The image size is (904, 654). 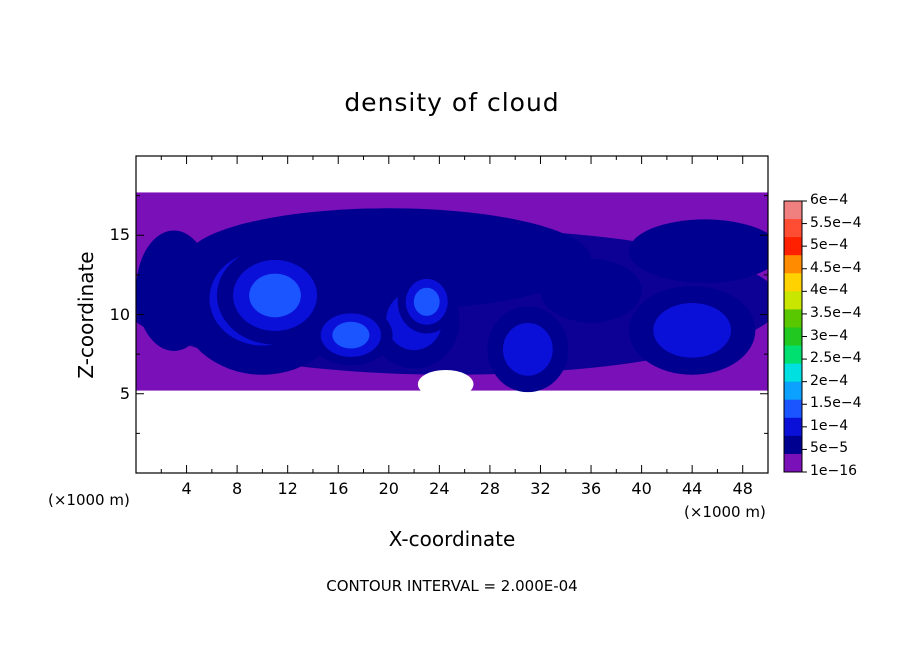 I want to click on x-tick-label: 48, so click(x=742, y=488).